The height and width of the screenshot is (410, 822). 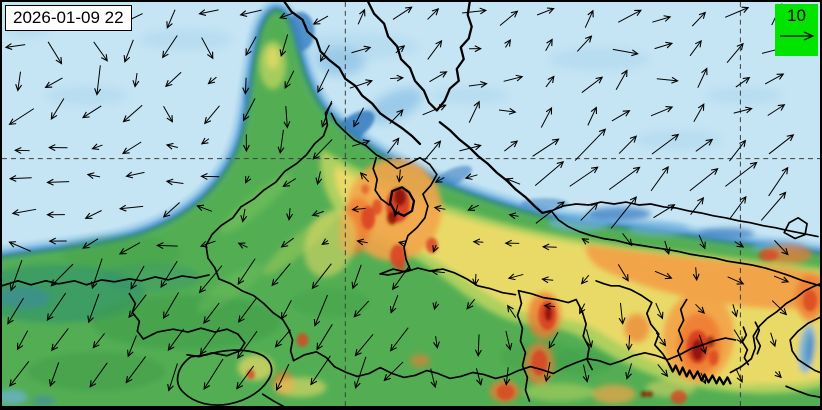 I want to click on timestamp-box: 2026-01-09 22, so click(x=68, y=18).